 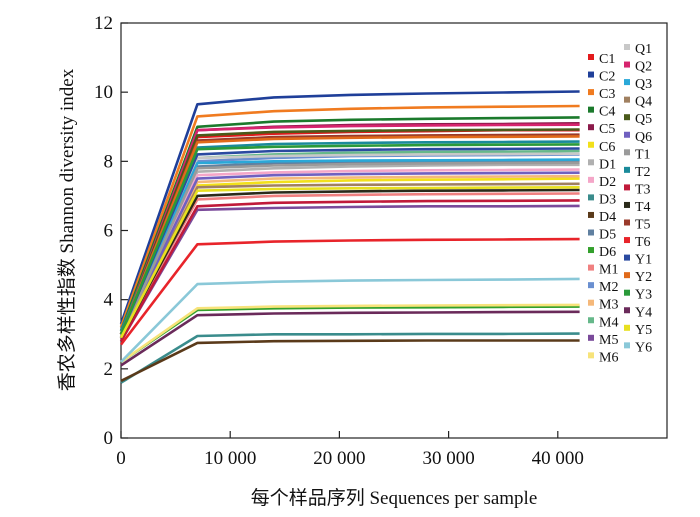 I want to click on y-tick-label: 6, so click(x=109, y=231).